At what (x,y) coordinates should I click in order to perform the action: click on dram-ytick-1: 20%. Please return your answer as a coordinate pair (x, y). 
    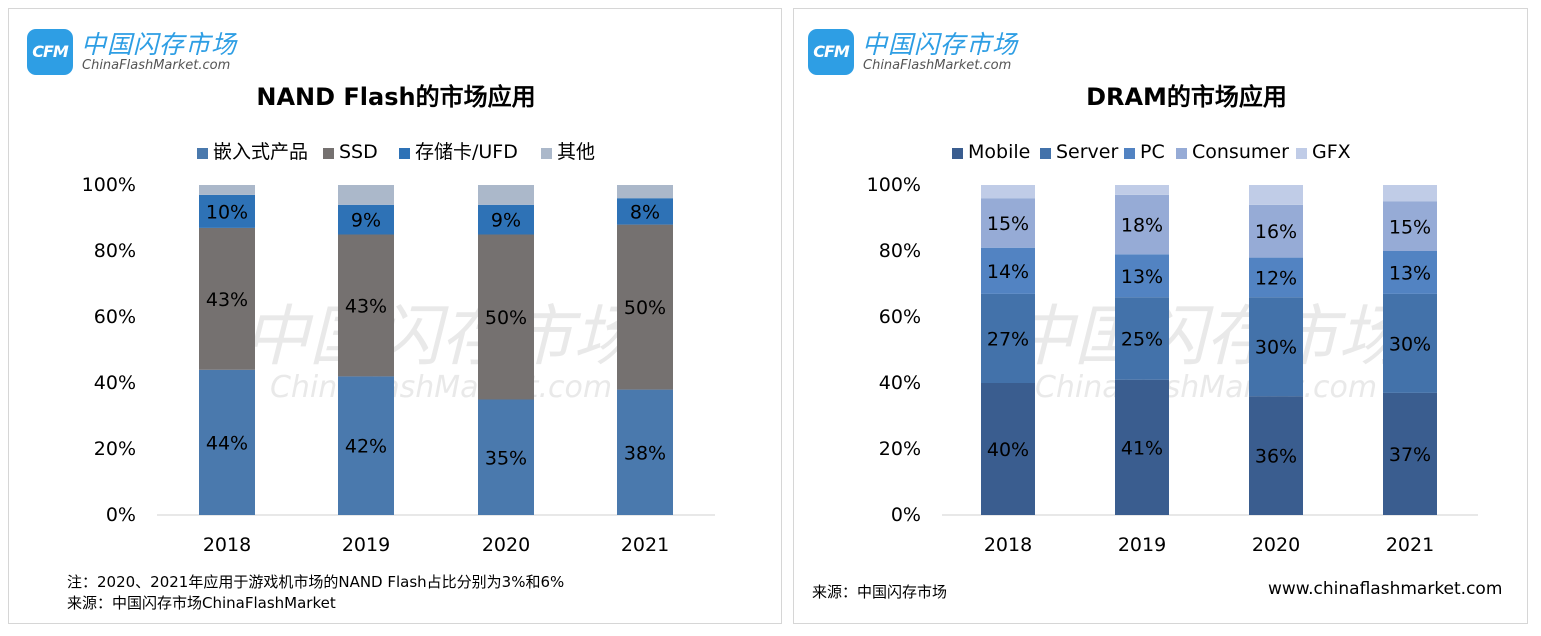
    Looking at the image, I should click on (900, 449).